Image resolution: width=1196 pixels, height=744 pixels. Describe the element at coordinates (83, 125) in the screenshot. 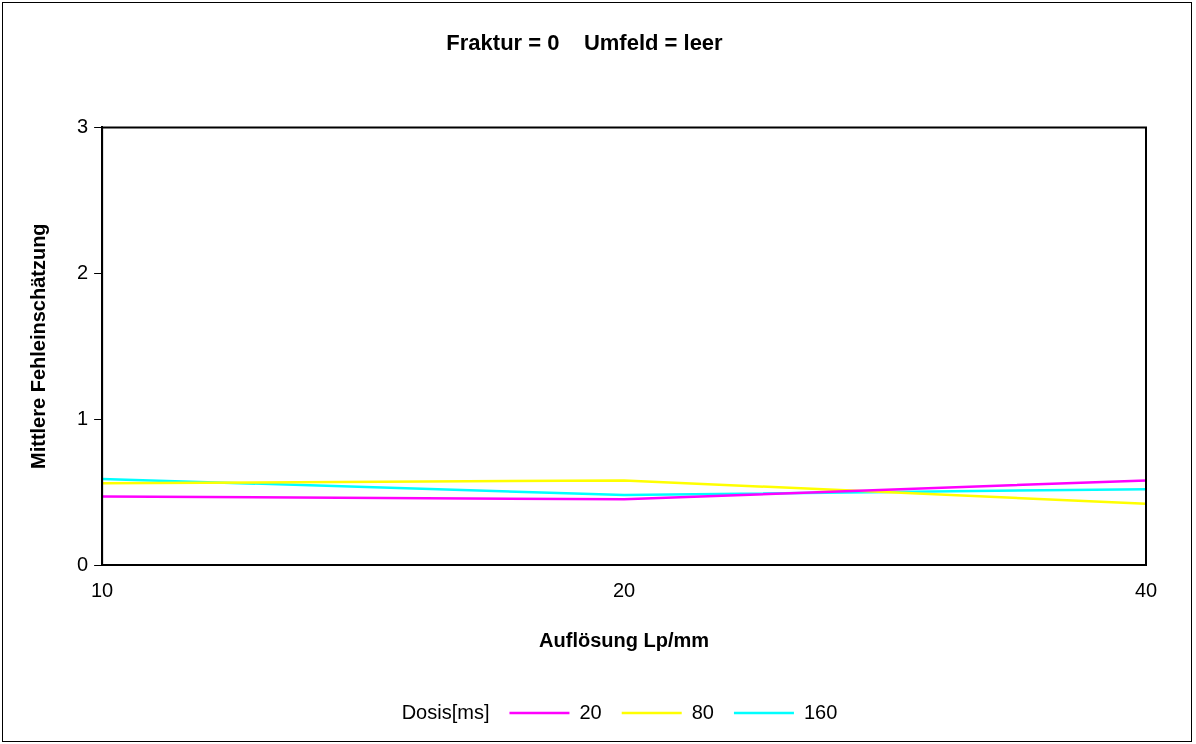

I see `y-tick-label: 3` at that location.